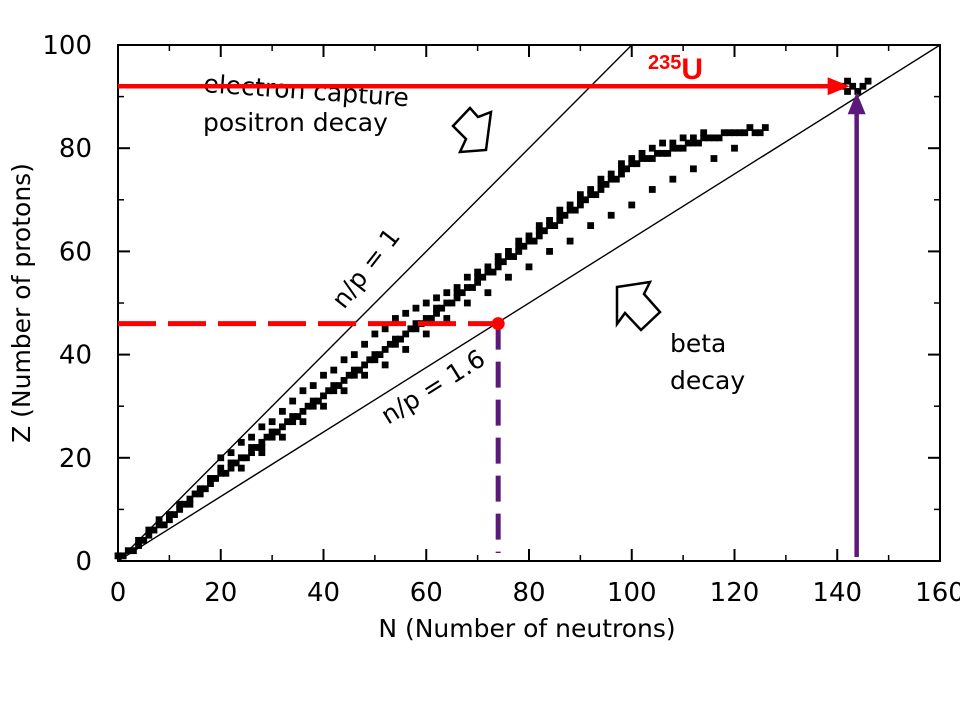 The width and height of the screenshot is (960, 720). I want to click on np-1-label: n/p = 1, so click(366, 268).